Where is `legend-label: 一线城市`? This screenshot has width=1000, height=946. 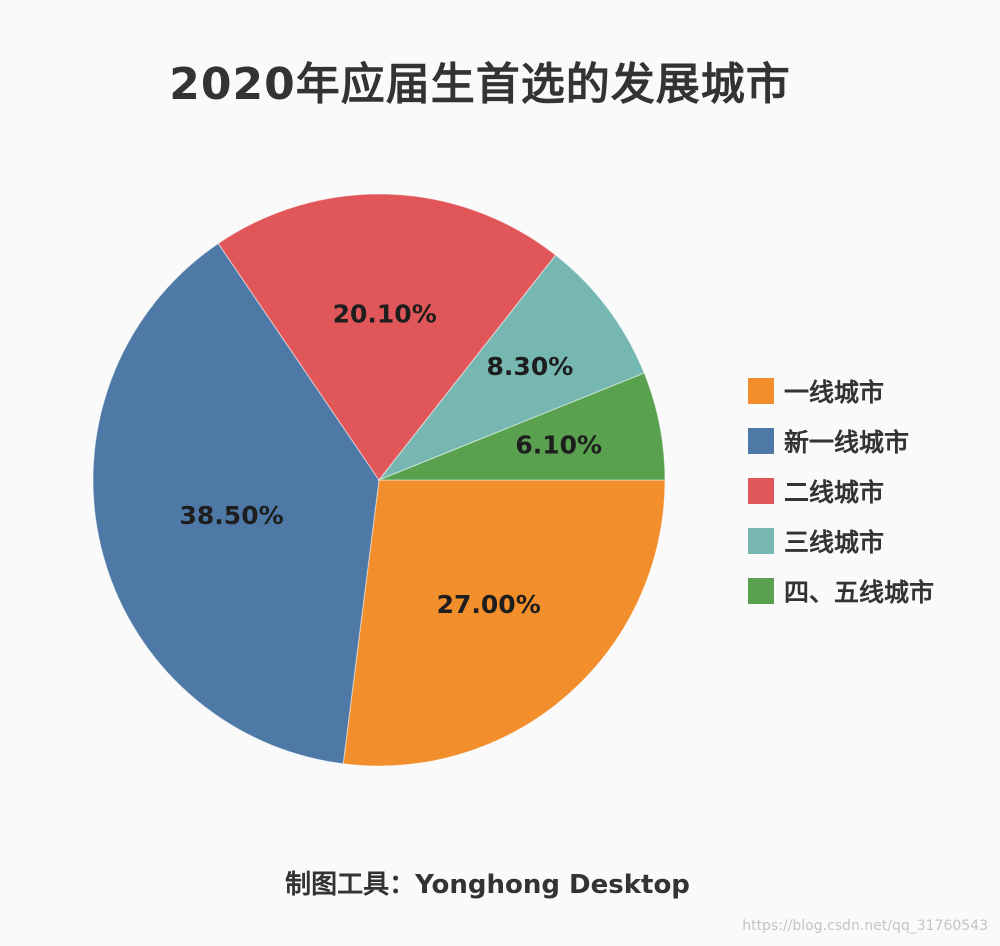 legend-label: 一线城市 is located at coordinates (834, 392).